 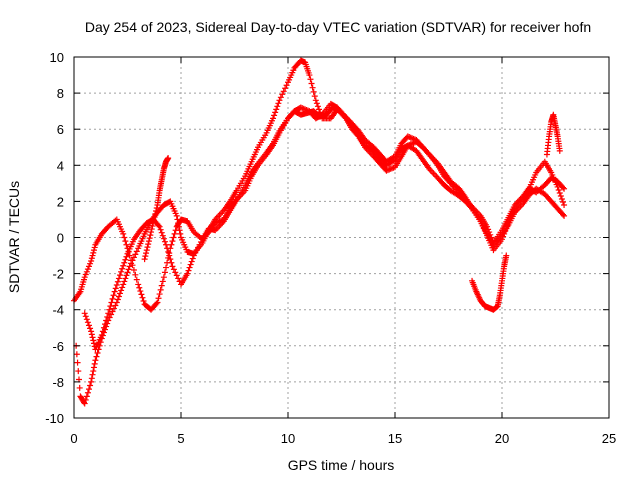 I want to click on y-tick-label: 8, so click(x=60, y=93).